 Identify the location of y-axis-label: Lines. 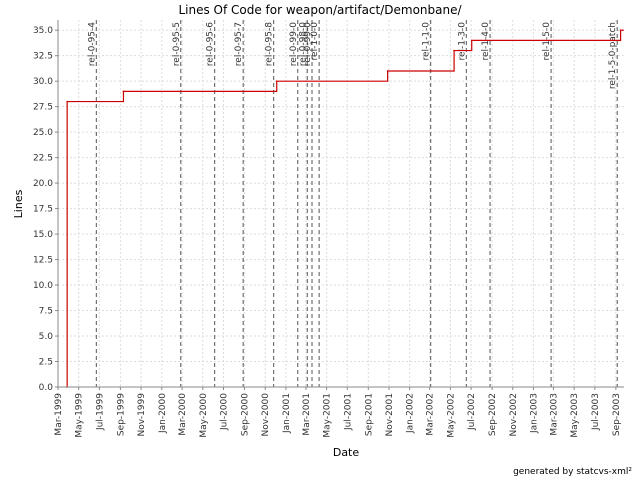
(18, 203).